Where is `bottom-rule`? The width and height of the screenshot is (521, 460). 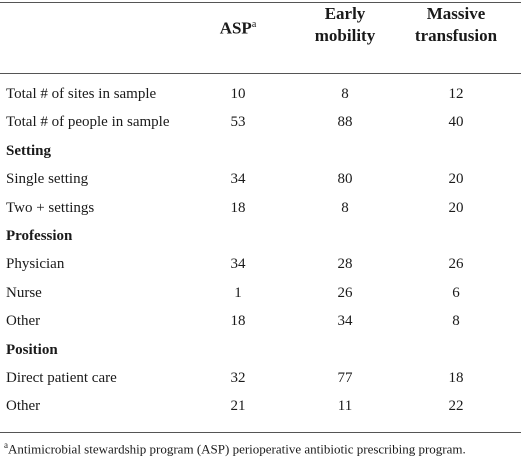
bottom-rule is located at coordinates (260, 432).